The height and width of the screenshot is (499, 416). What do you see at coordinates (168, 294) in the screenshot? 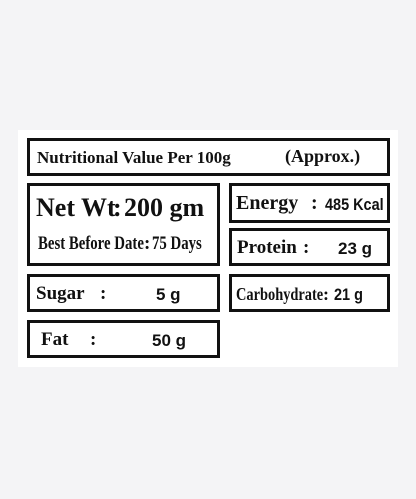
I see `sugar-value: 5 g` at bounding box center [168, 294].